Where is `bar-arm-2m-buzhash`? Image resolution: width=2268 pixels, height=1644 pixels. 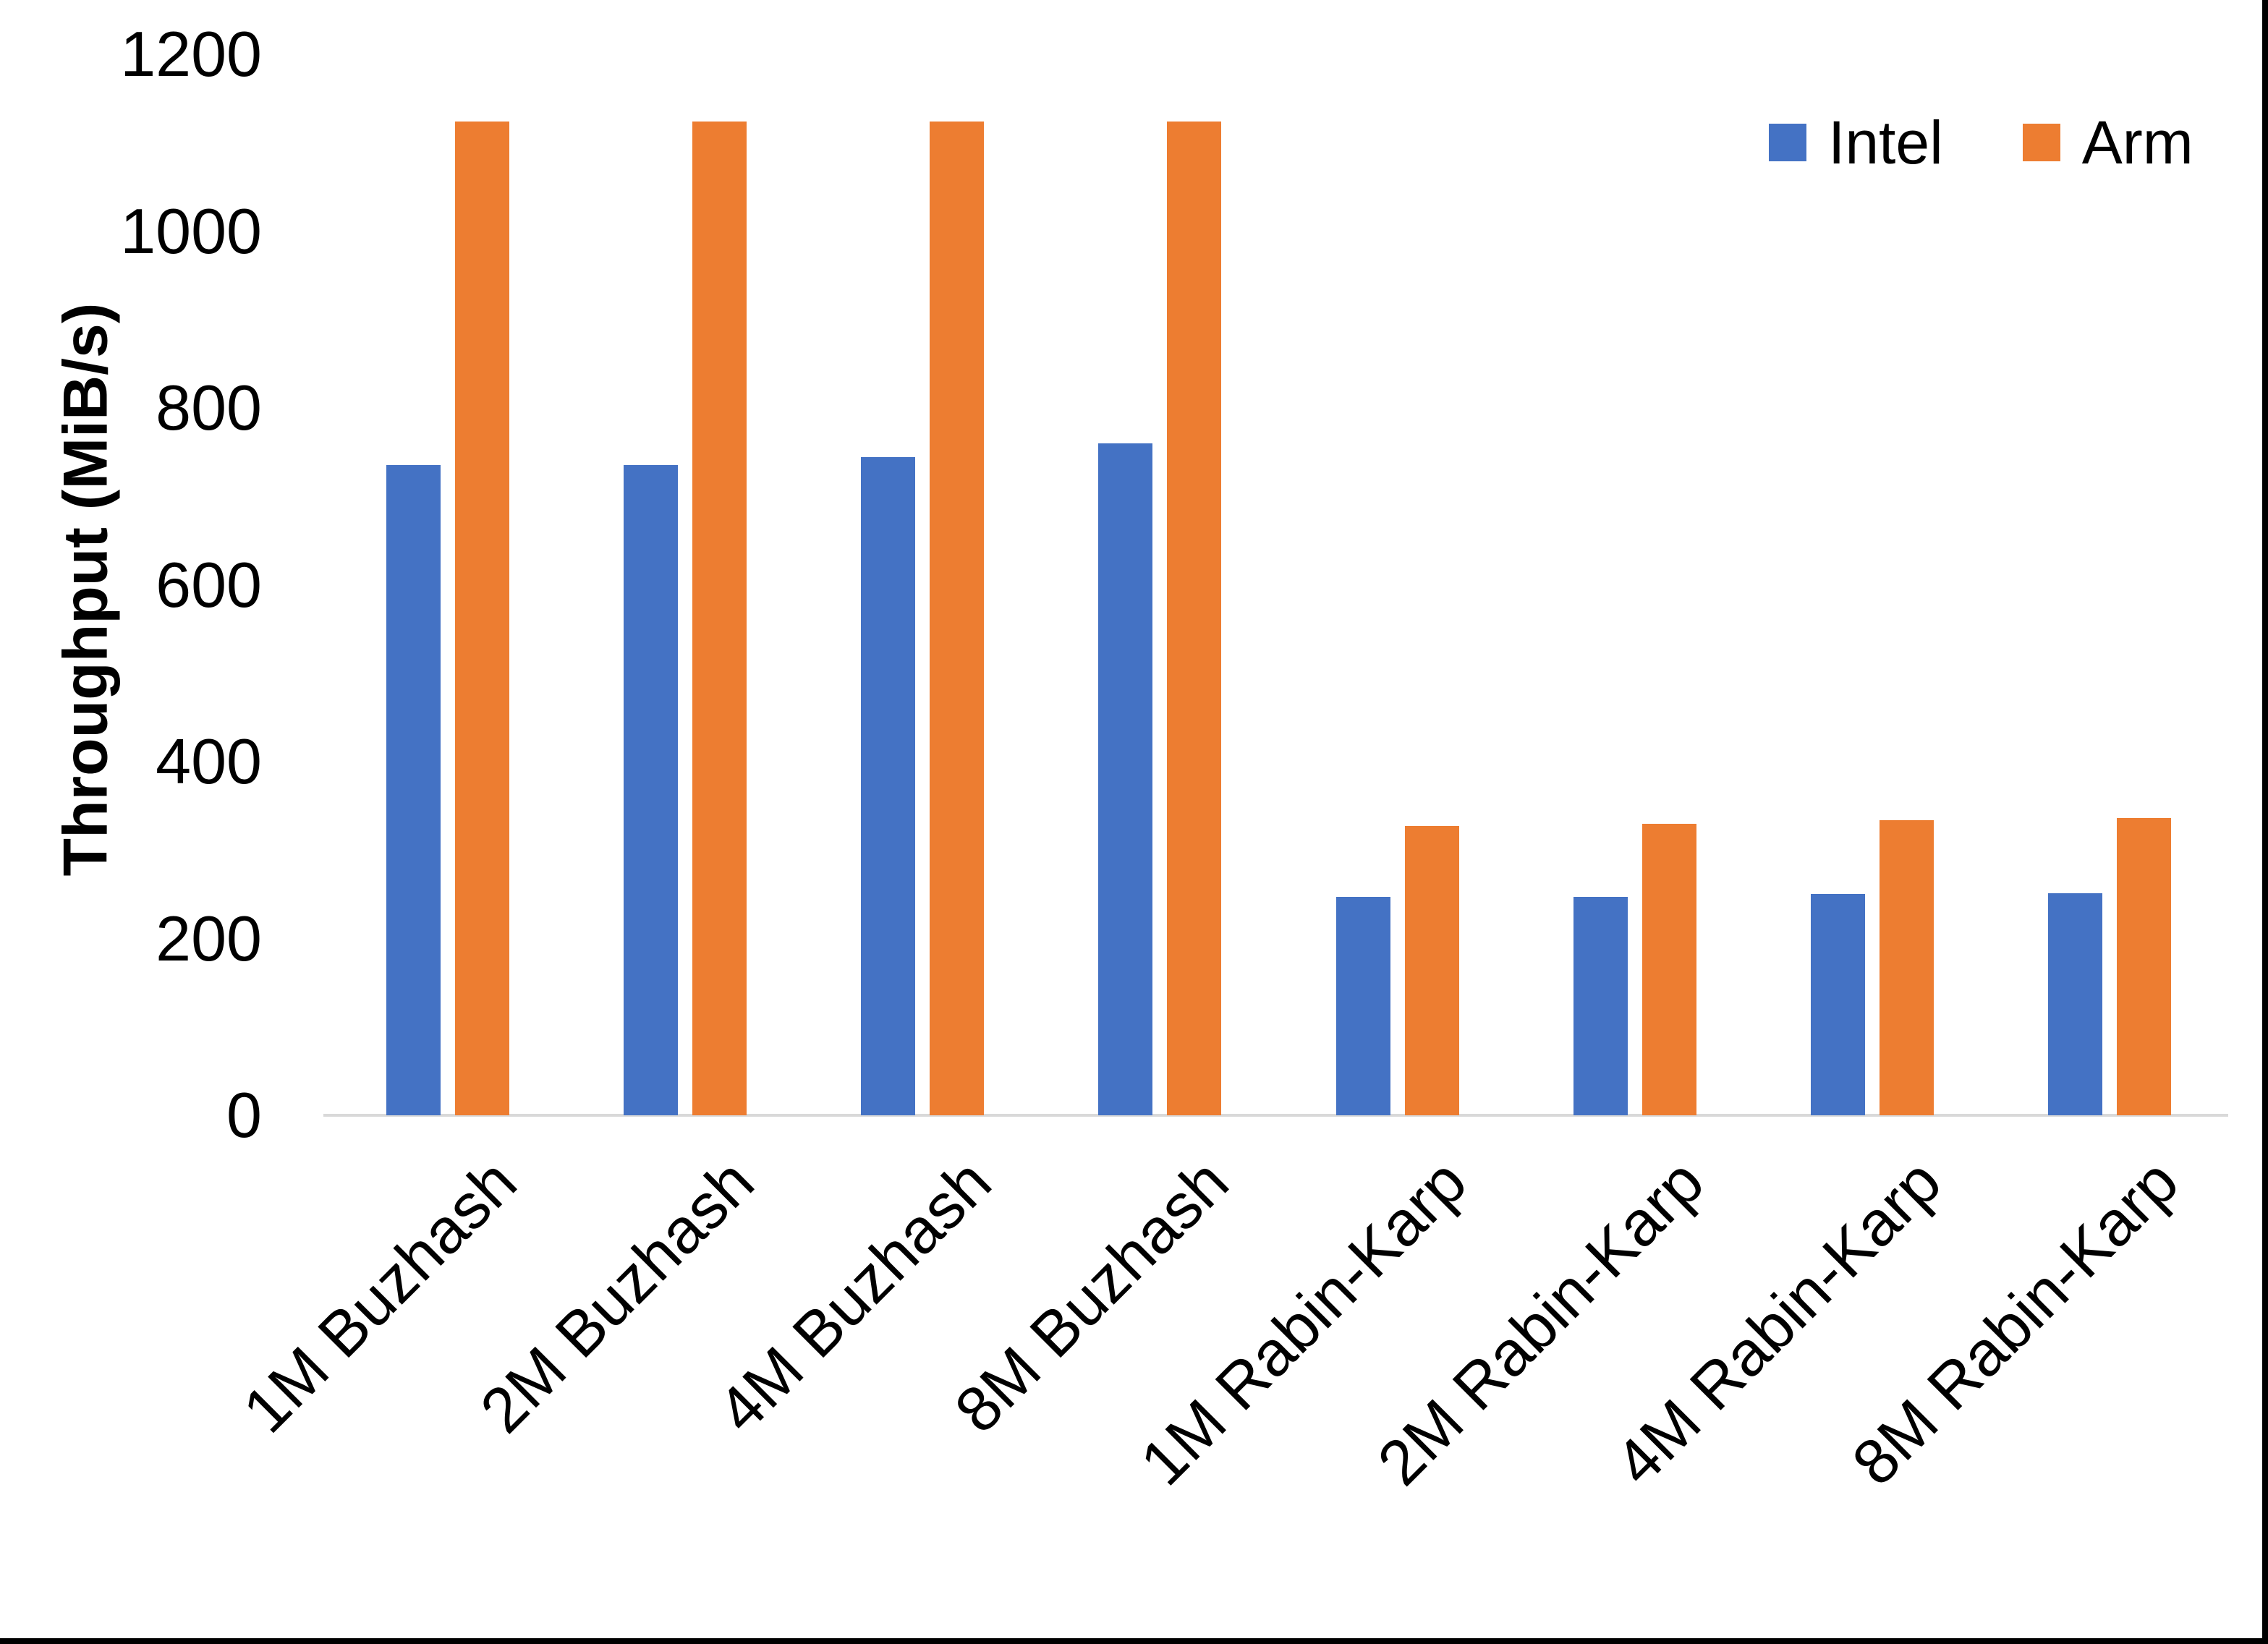 bar-arm-2m-buzhash is located at coordinates (719, 618).